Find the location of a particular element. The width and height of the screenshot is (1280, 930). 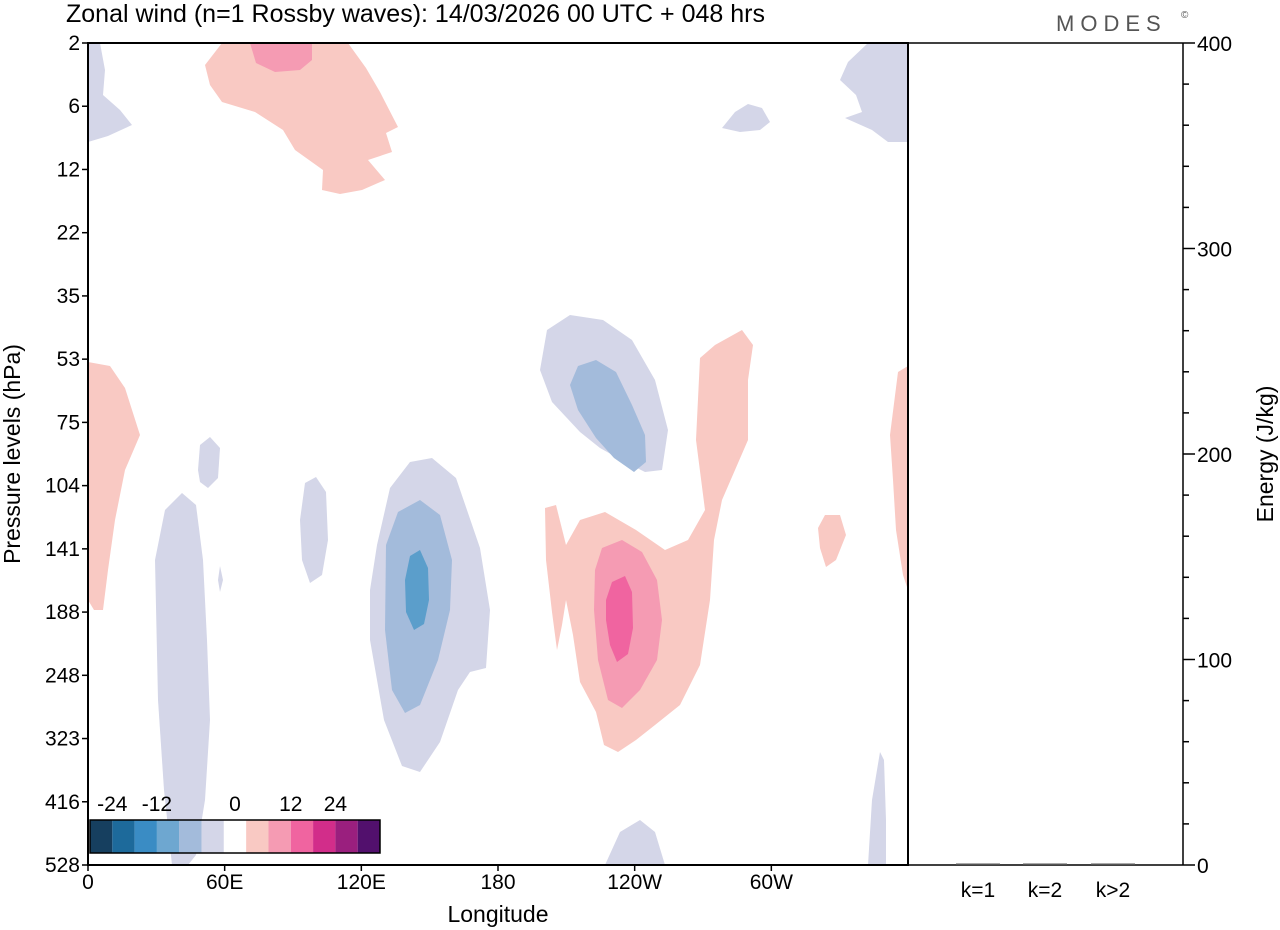

colorbar-tick-label: 24 is located at coordinates (336, 804).